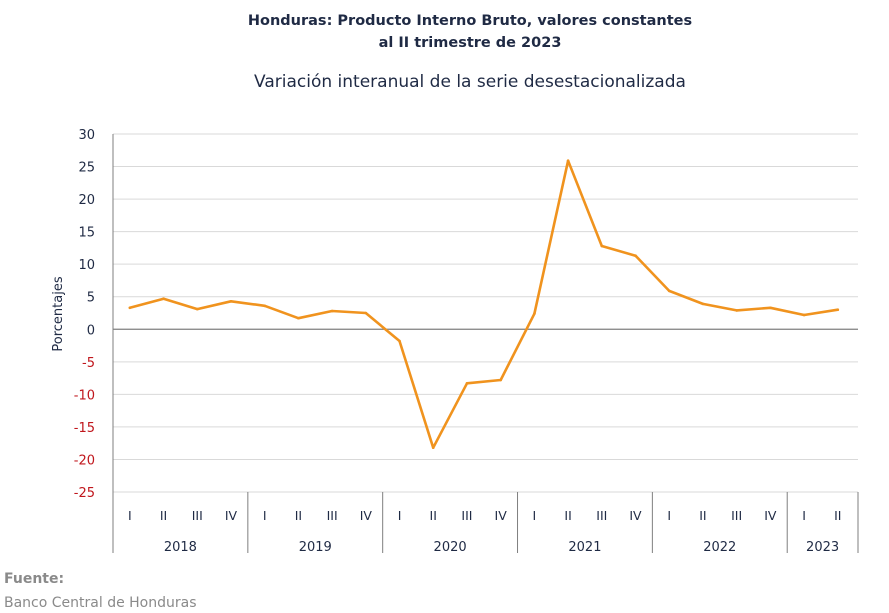 The height and width of the screenshot is (613, 889). I want to click on y-tick-label: 5, so click(91, 298).